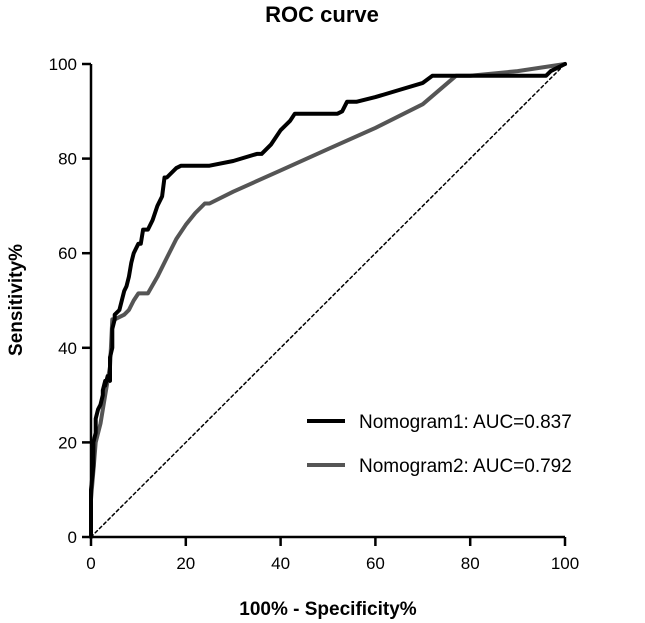  Describe the element at coordinates (322, 14) in the screenshot. I see `chart-title: ROC curve` at that location.